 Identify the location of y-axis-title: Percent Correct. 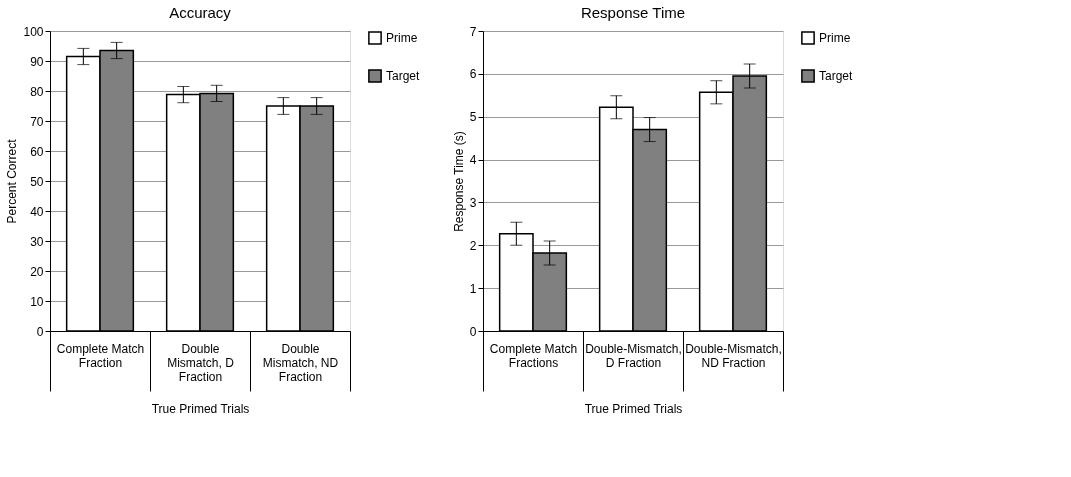
(12, 181).